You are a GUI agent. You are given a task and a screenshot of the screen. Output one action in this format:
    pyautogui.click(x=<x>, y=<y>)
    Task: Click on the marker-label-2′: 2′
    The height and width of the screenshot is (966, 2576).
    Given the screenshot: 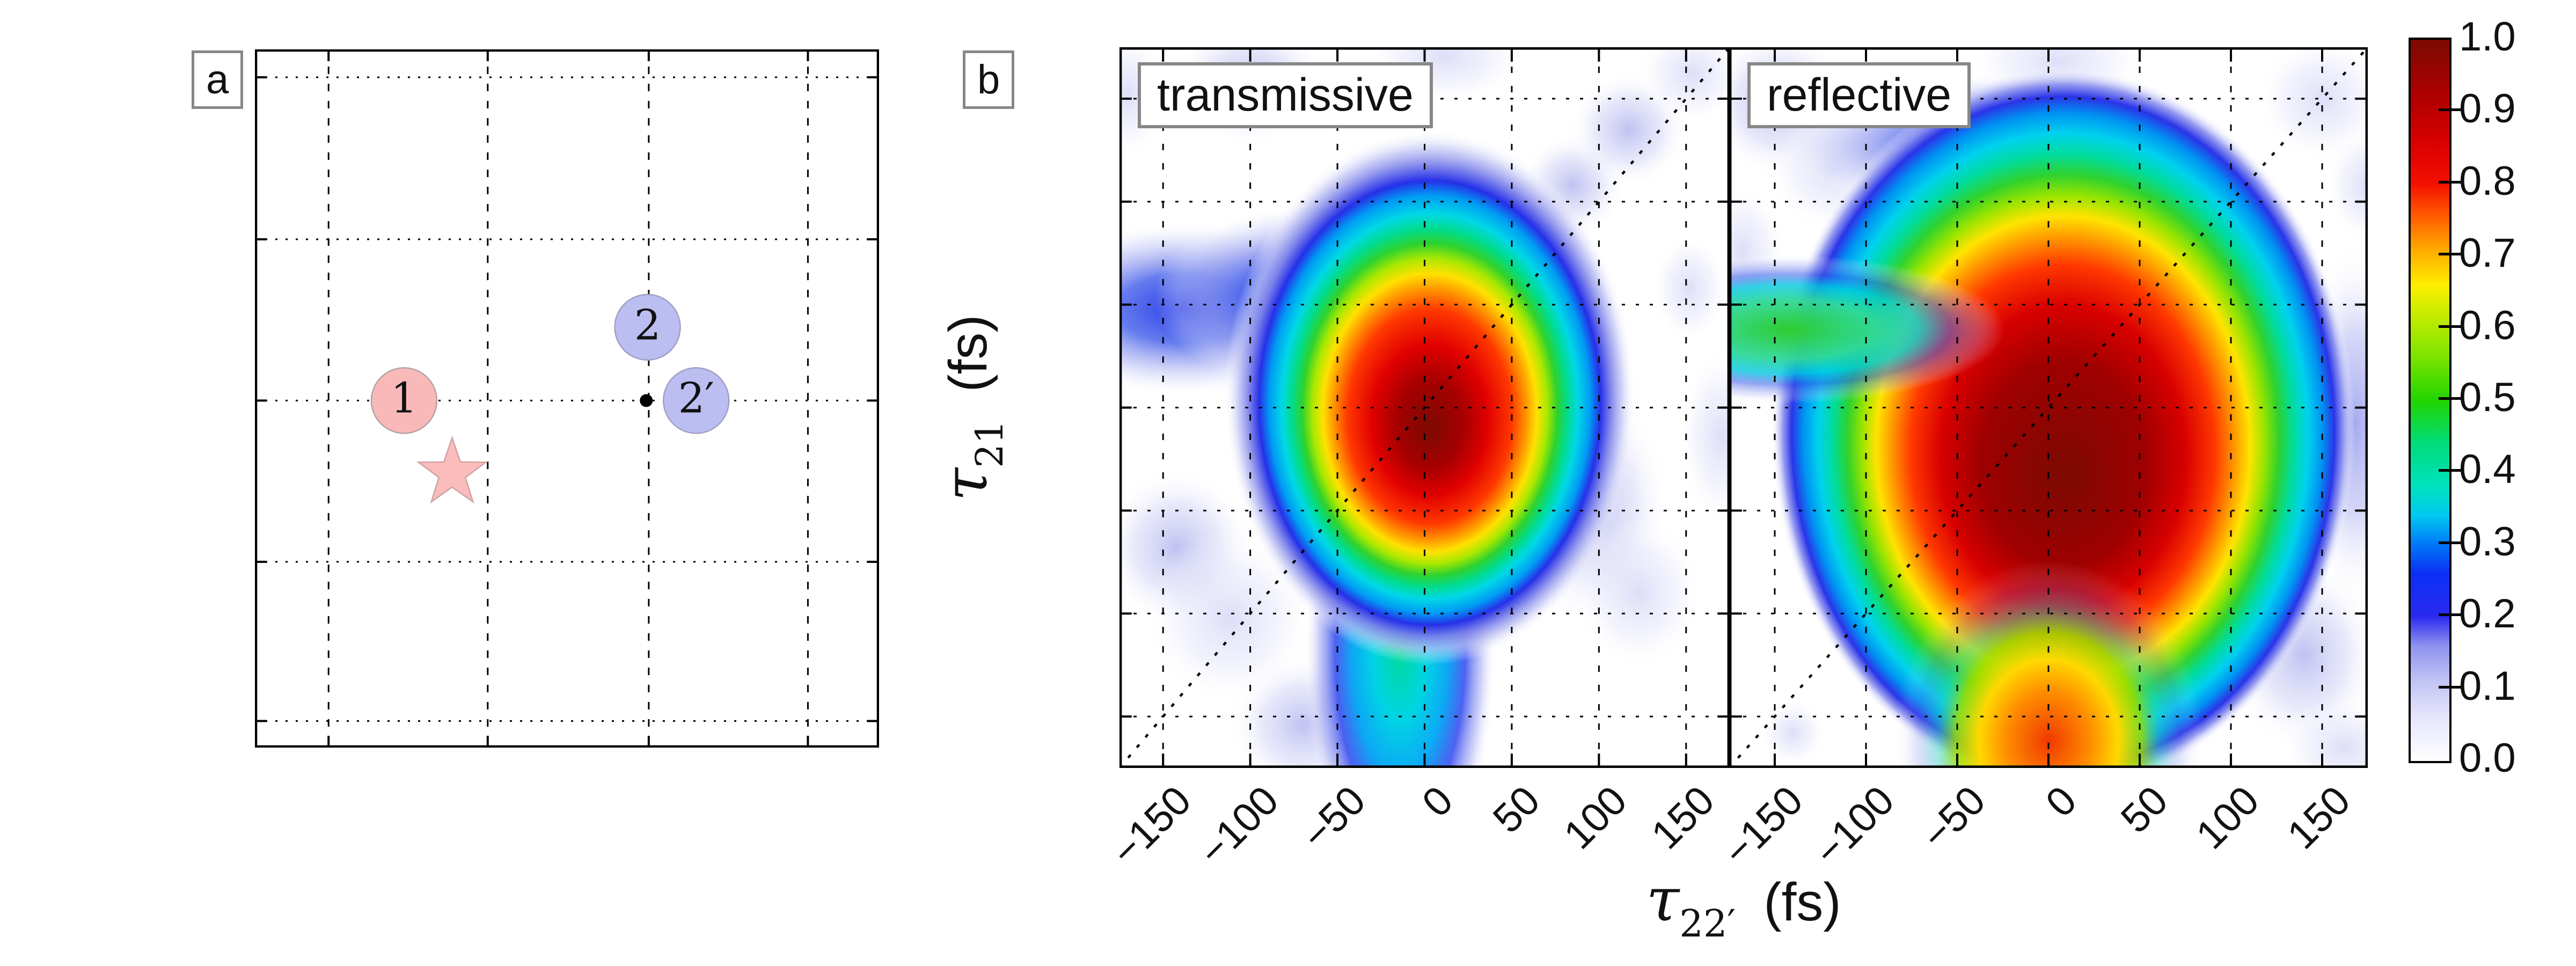 What is the action you would take?
    pyautogui.click(x=696, y=398)
    